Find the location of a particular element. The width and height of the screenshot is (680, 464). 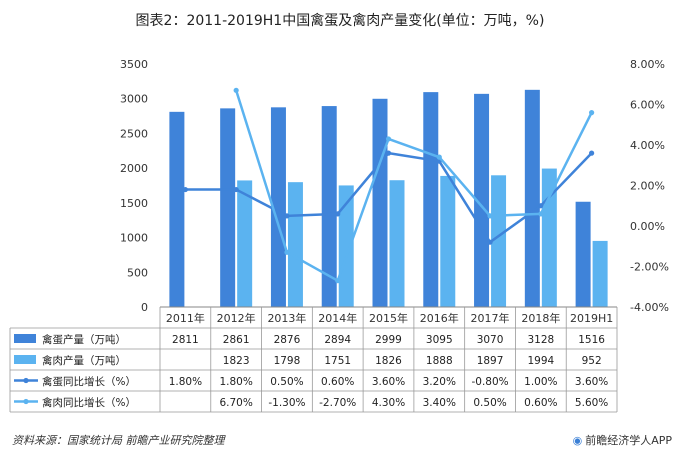

data-label-1-1: 1823 is located at coordinates (236, 361).